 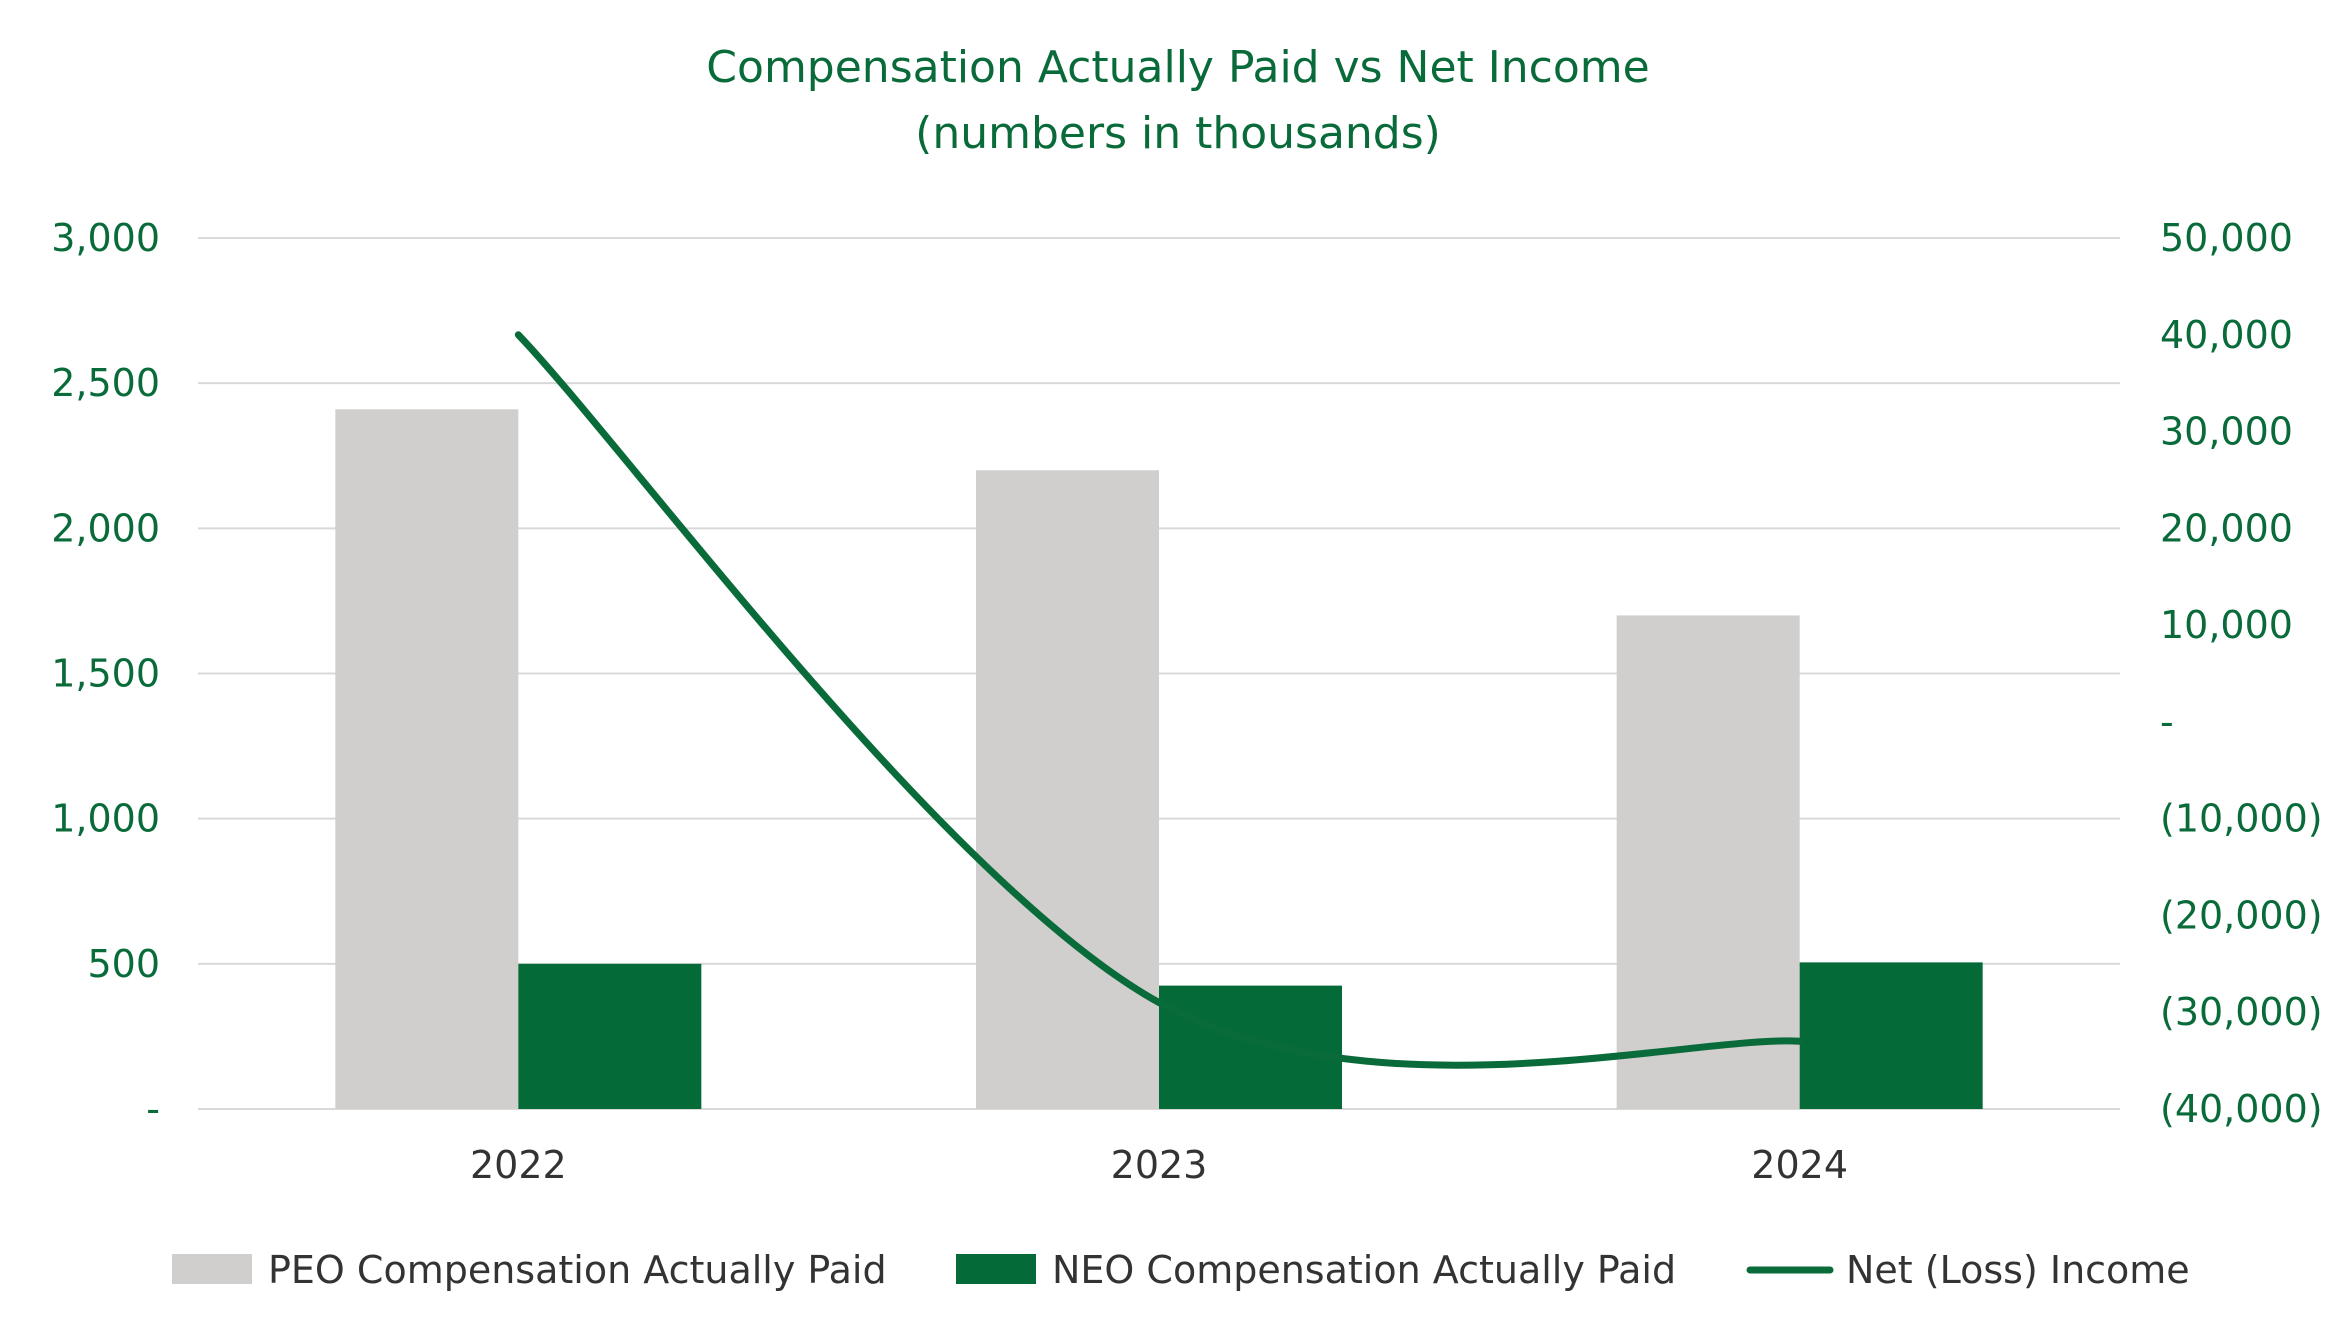 What do you see at coordinates (2167, 722) in the screenshot?
I see `right-tick-label: -` at bounding box center [2167, 722].